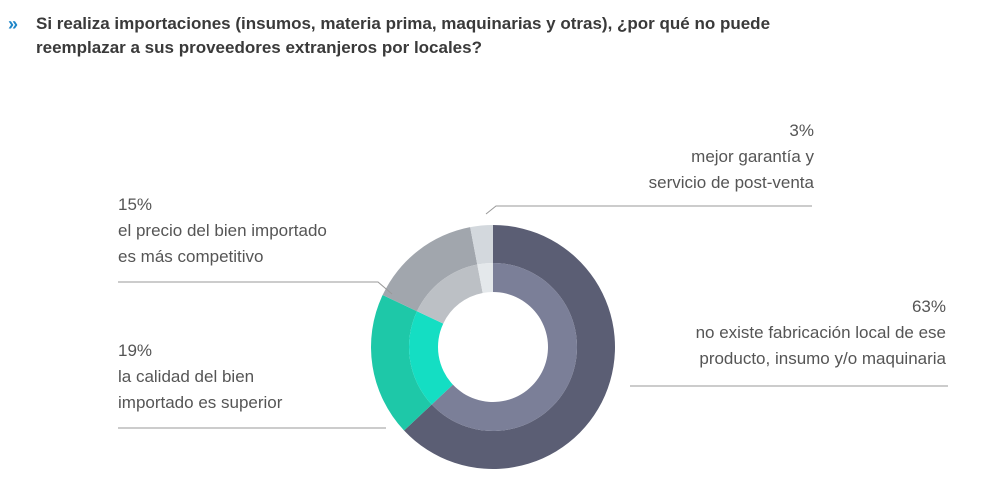  I want to click on leader-line-3pct, so click(648, 210).